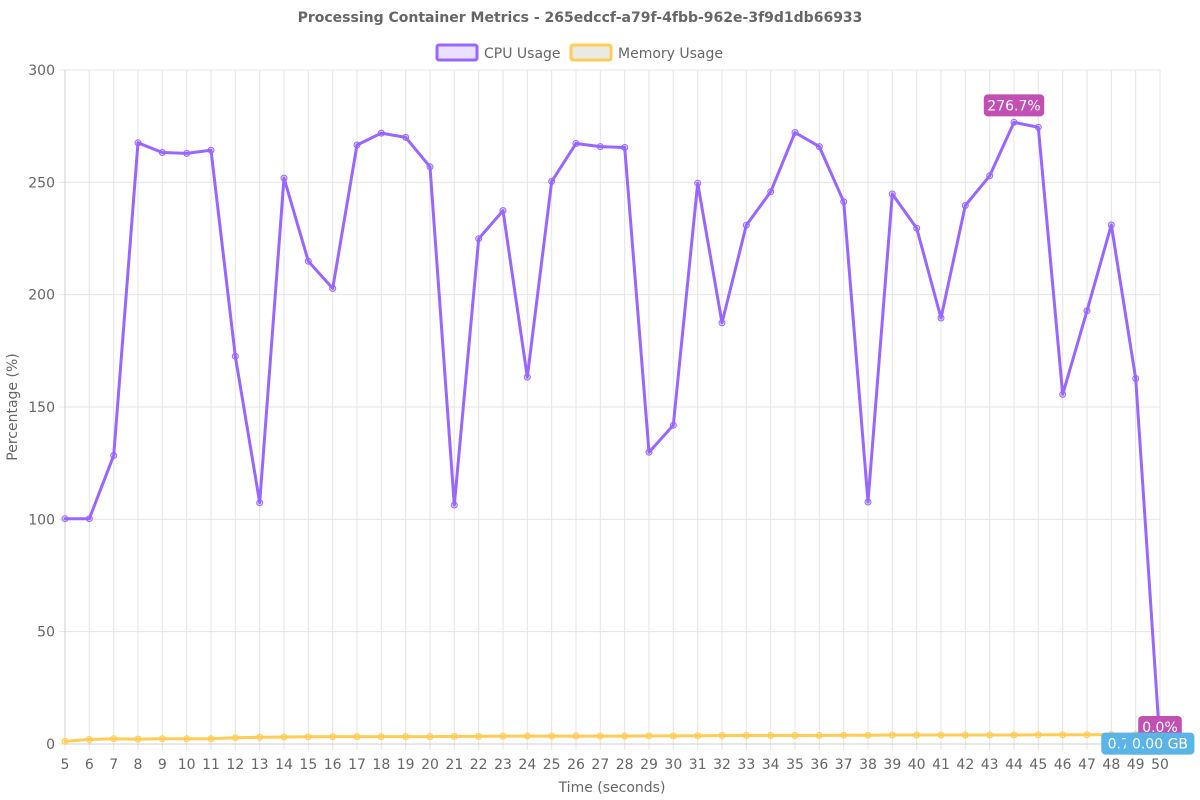 The image size is (1200, 800). What do you see at coordinates (406, 765) in the screenshot?
I see `x-tick-label: 19` at bounding box center [406, 765].